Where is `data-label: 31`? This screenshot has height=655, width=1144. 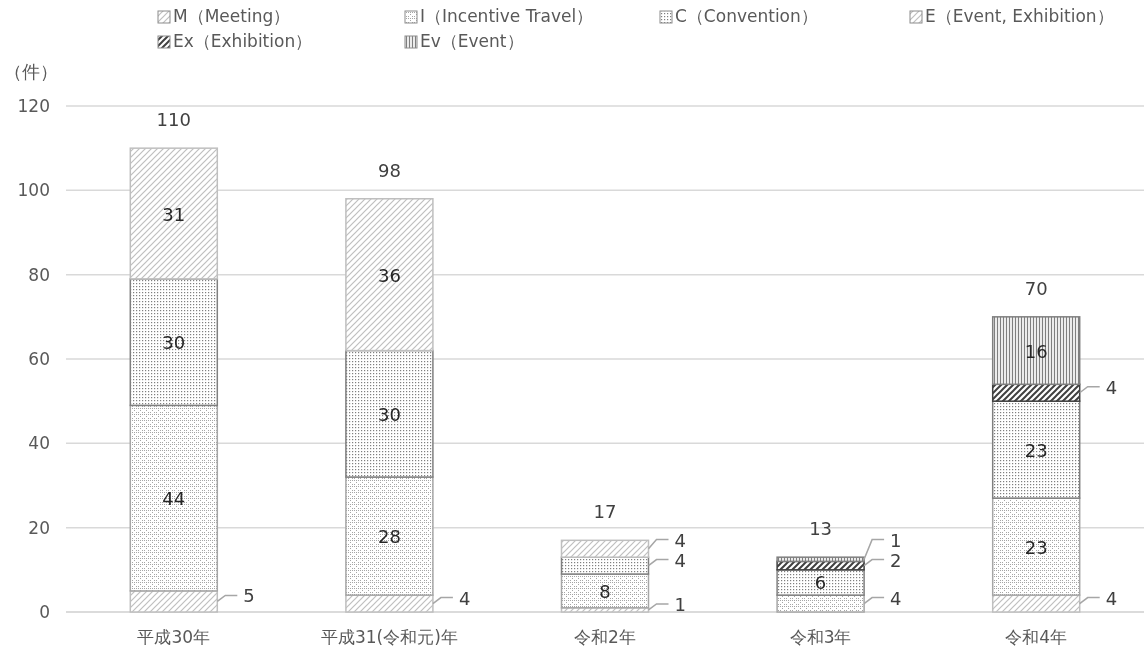
data-label: 31 is located at coordinates (174, 214).